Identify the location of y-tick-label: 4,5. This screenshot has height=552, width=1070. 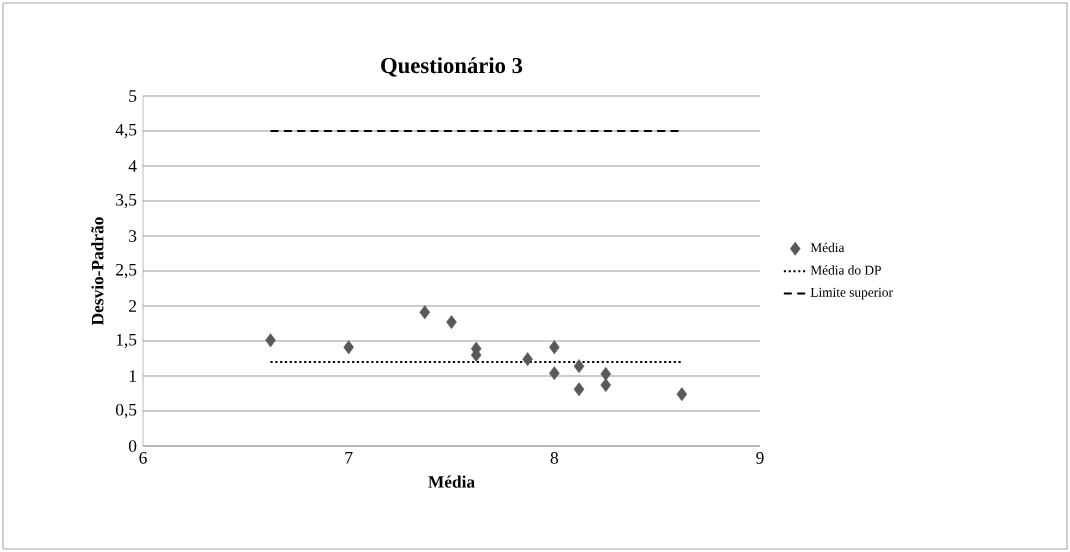
(126, 131).